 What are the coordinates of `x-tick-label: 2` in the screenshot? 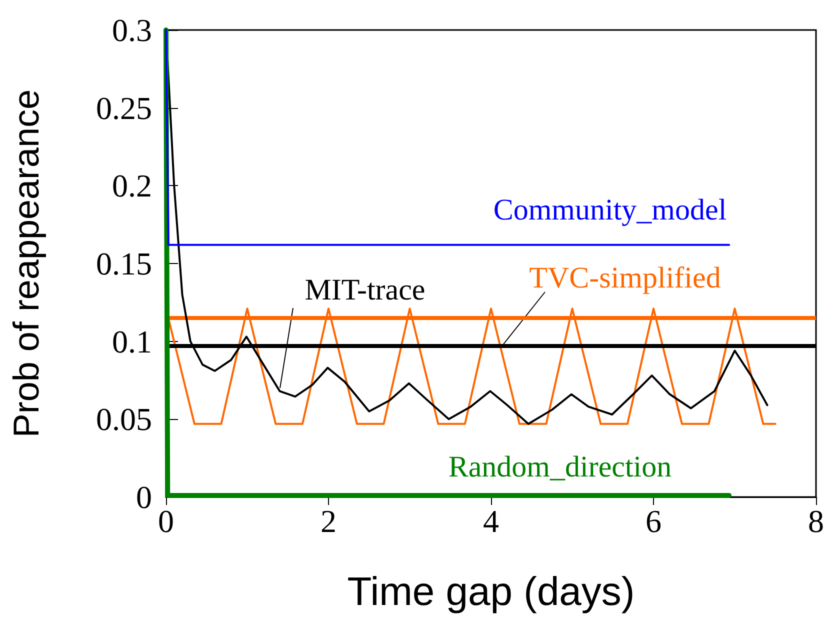 It's located at (328, 521).